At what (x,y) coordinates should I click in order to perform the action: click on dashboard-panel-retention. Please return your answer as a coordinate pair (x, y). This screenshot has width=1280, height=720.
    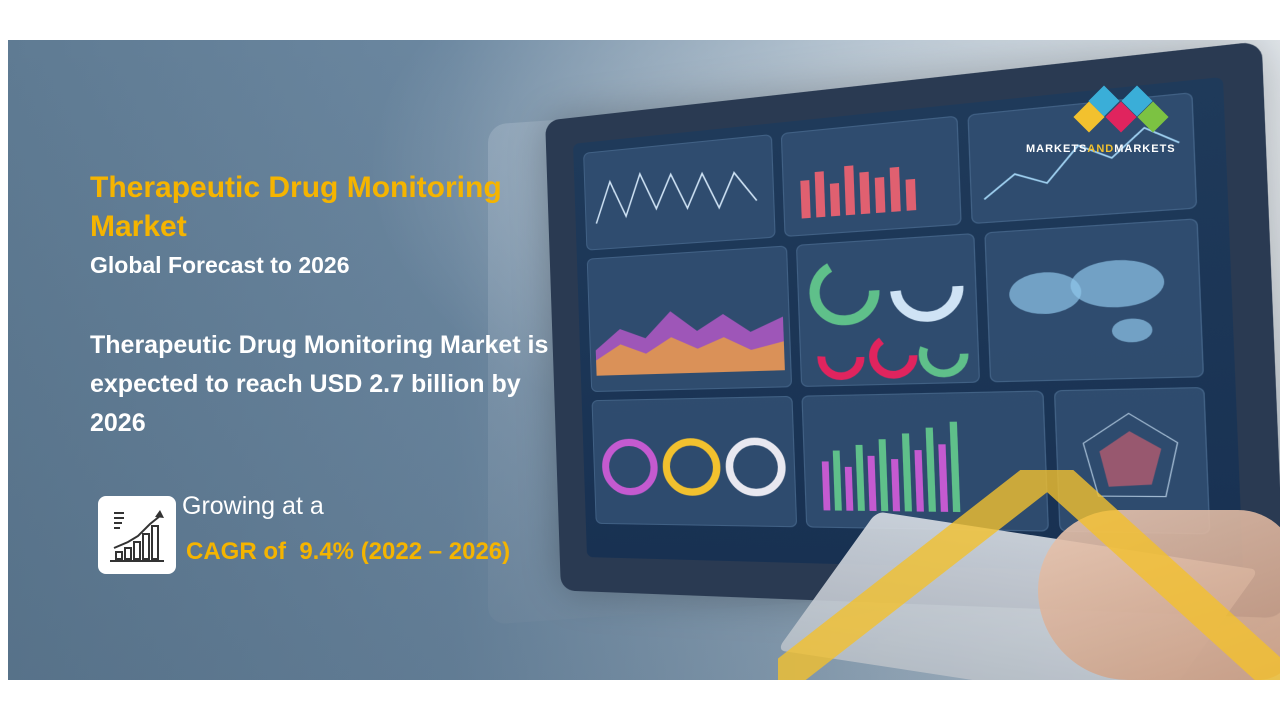
    Looking at the image, I should click on (695, 461).